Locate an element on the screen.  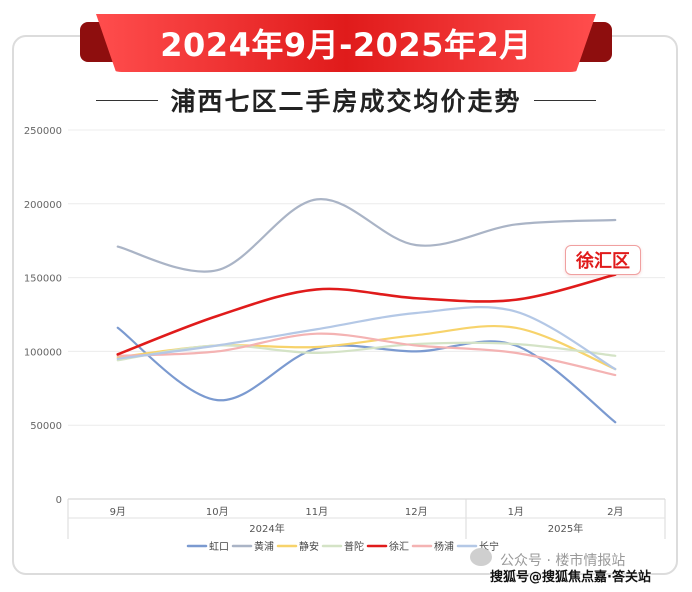
subtitle-row: 浦西七区二手房成交均价走势 is located at coordinates (346, 100).